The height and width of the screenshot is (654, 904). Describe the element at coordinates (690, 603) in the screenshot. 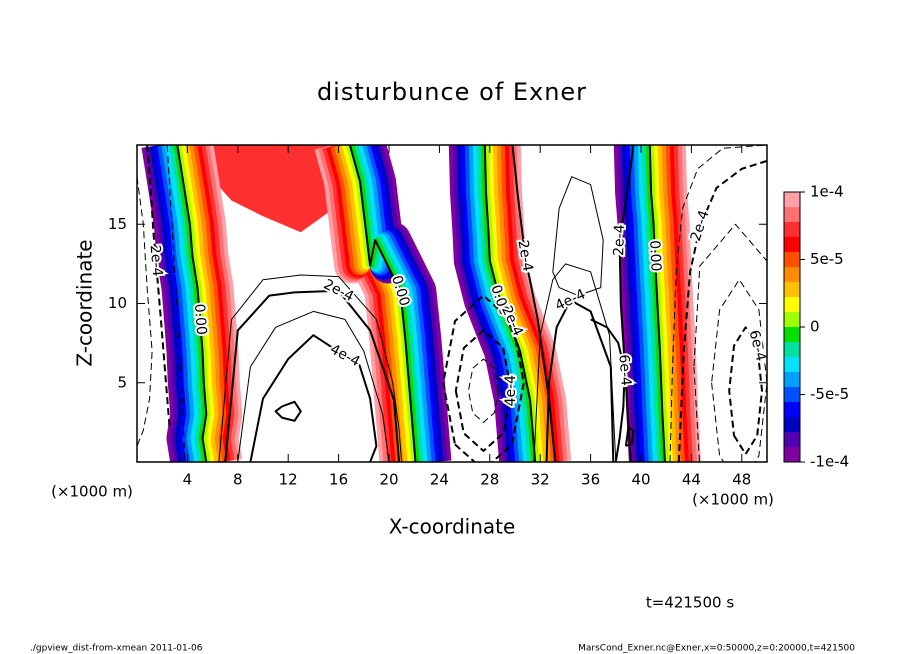

I see `time-label: t=421500 s` at that location.